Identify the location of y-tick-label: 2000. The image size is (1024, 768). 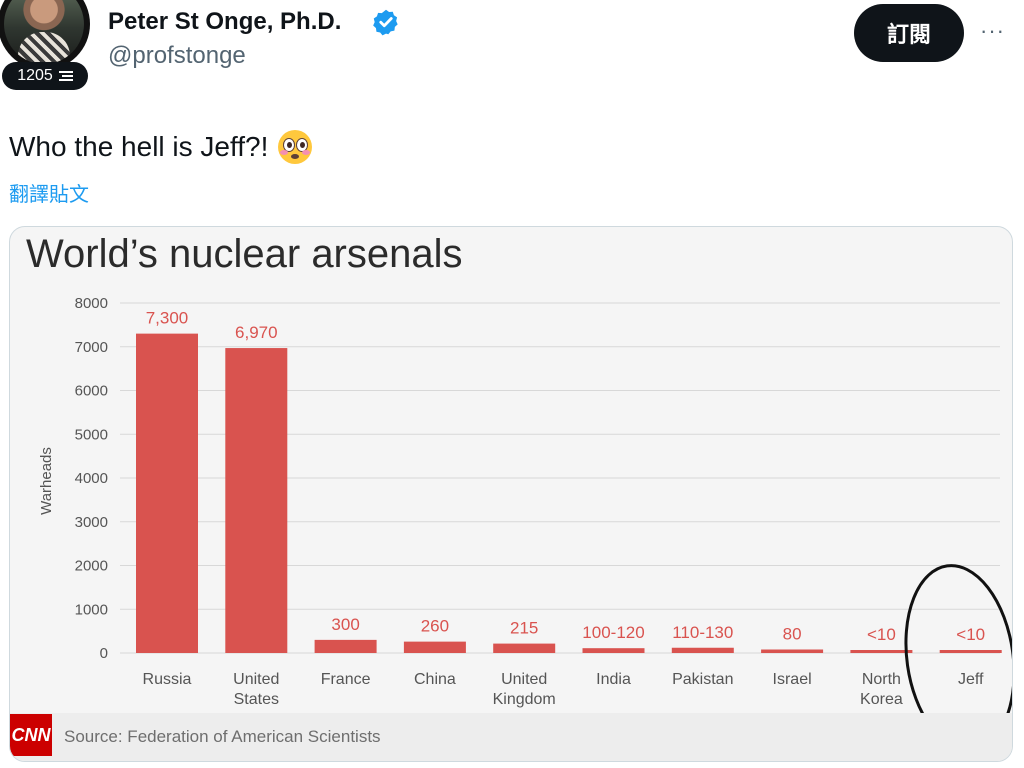
(91, 566).